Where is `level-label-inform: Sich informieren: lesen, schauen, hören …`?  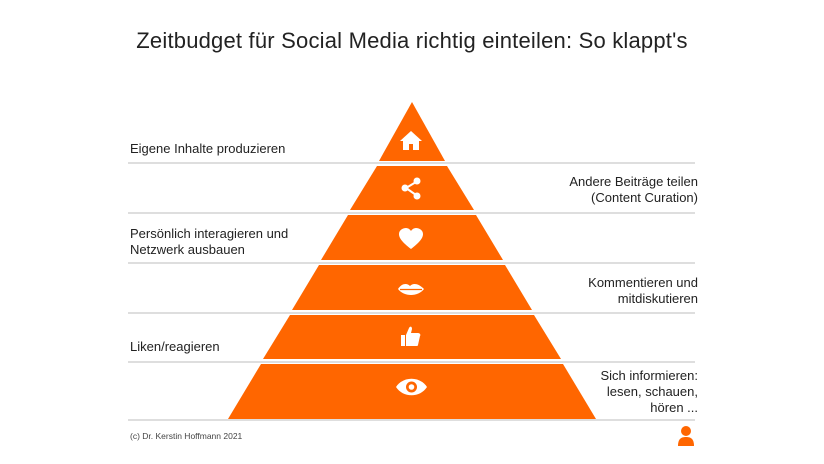 level-label-inform: Sich informieren: lesen, schauen, hören … is located at coordinates (649, 391).